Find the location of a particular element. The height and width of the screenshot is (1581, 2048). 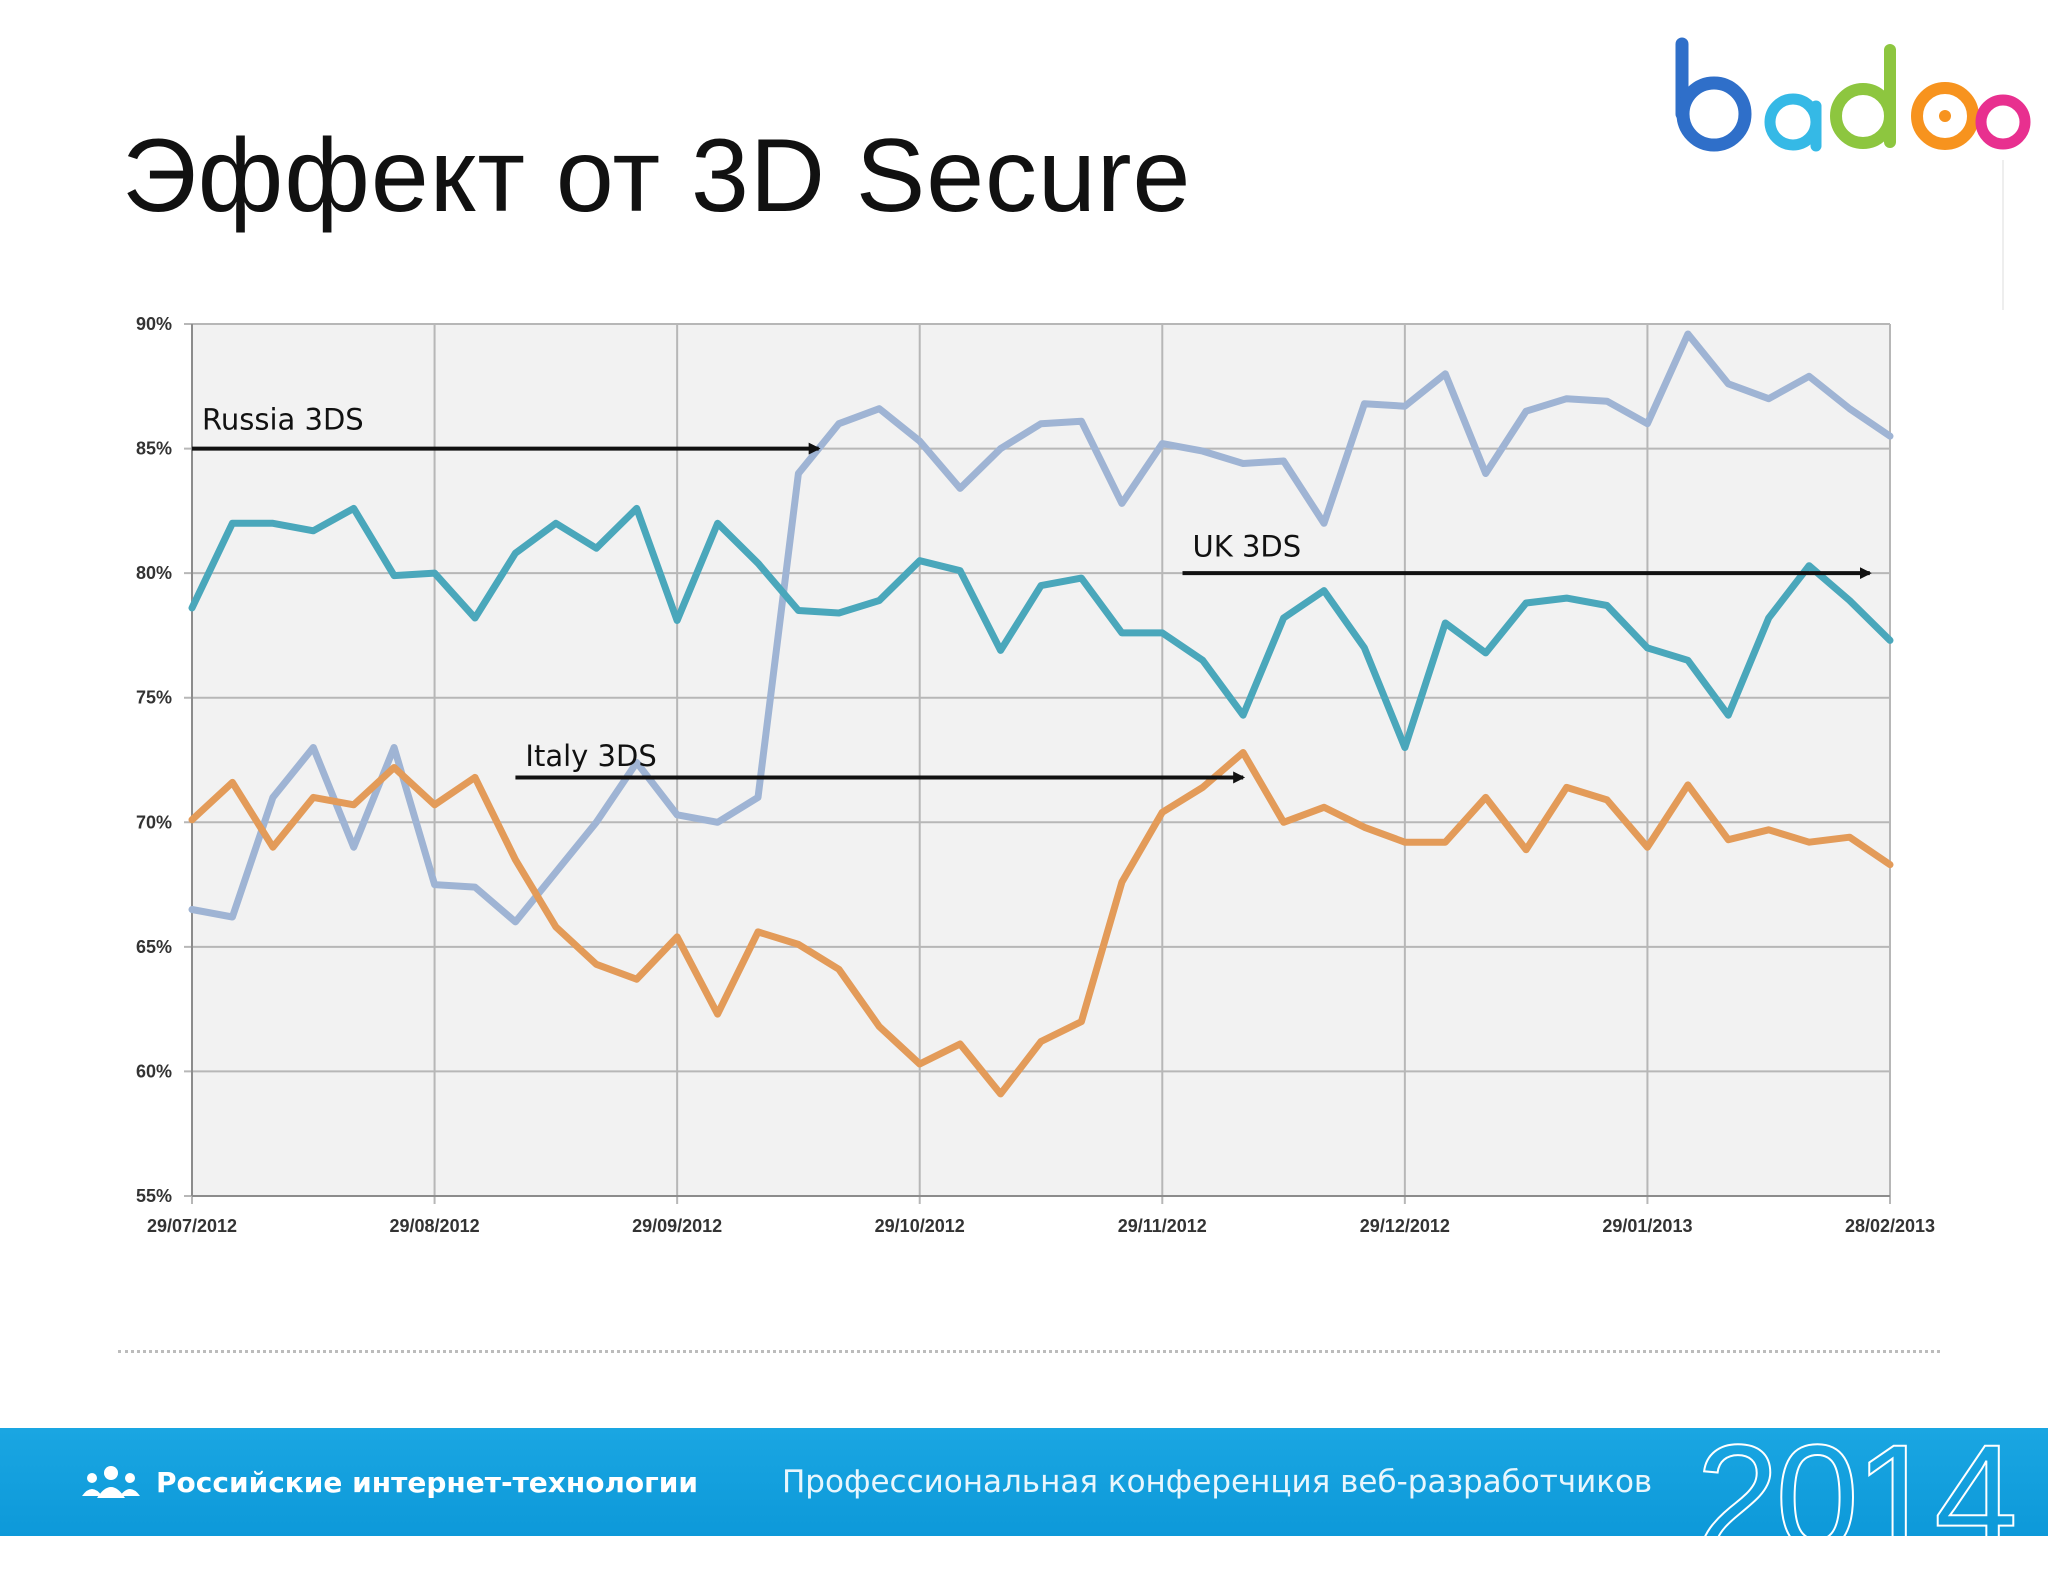

annotation-label: Italy 3DS is located at coordinates (590, 756).